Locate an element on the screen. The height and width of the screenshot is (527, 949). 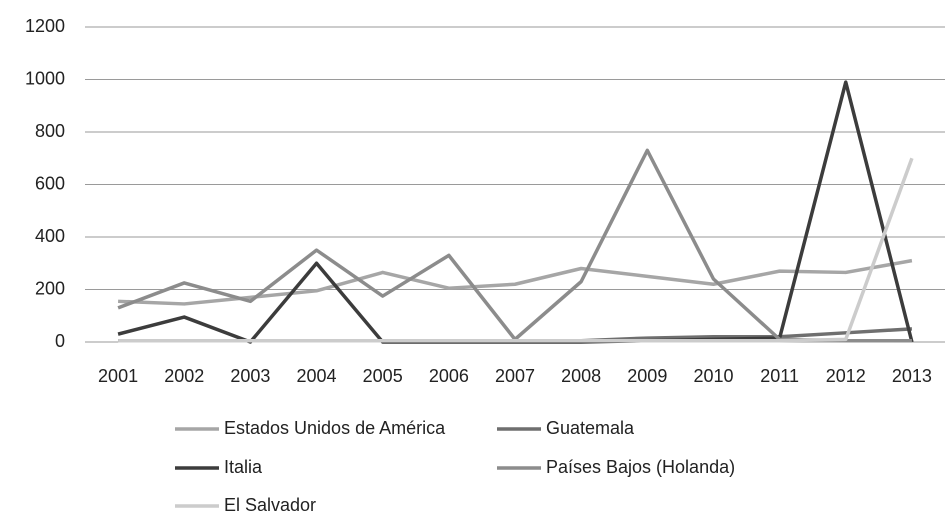
legend-label: Países Bajos (Holanda) is located at coordinates (640, 467).